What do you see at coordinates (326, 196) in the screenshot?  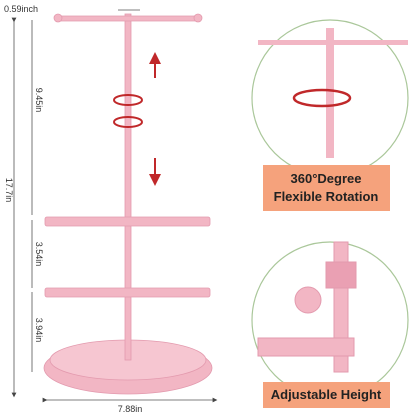 I see `rotation-label: Flexible Rotation` at bounding box center [326, 196].